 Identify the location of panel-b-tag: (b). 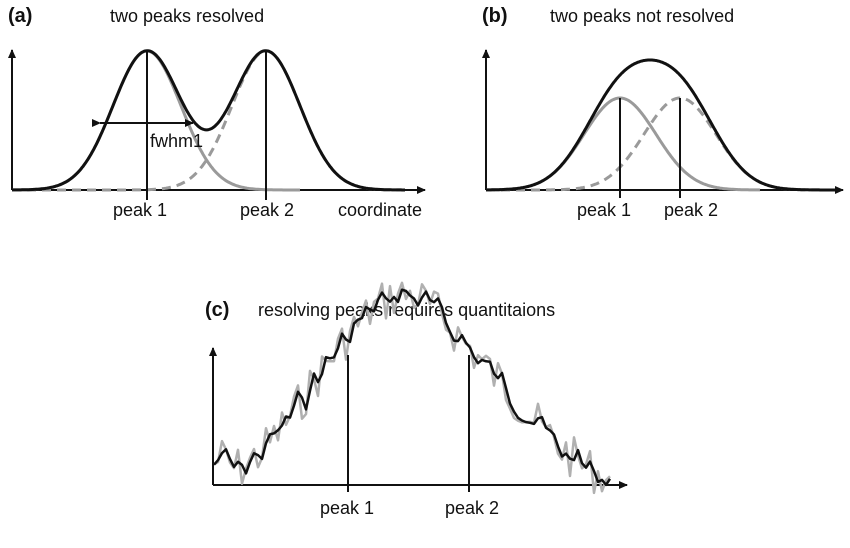
(495, 16).